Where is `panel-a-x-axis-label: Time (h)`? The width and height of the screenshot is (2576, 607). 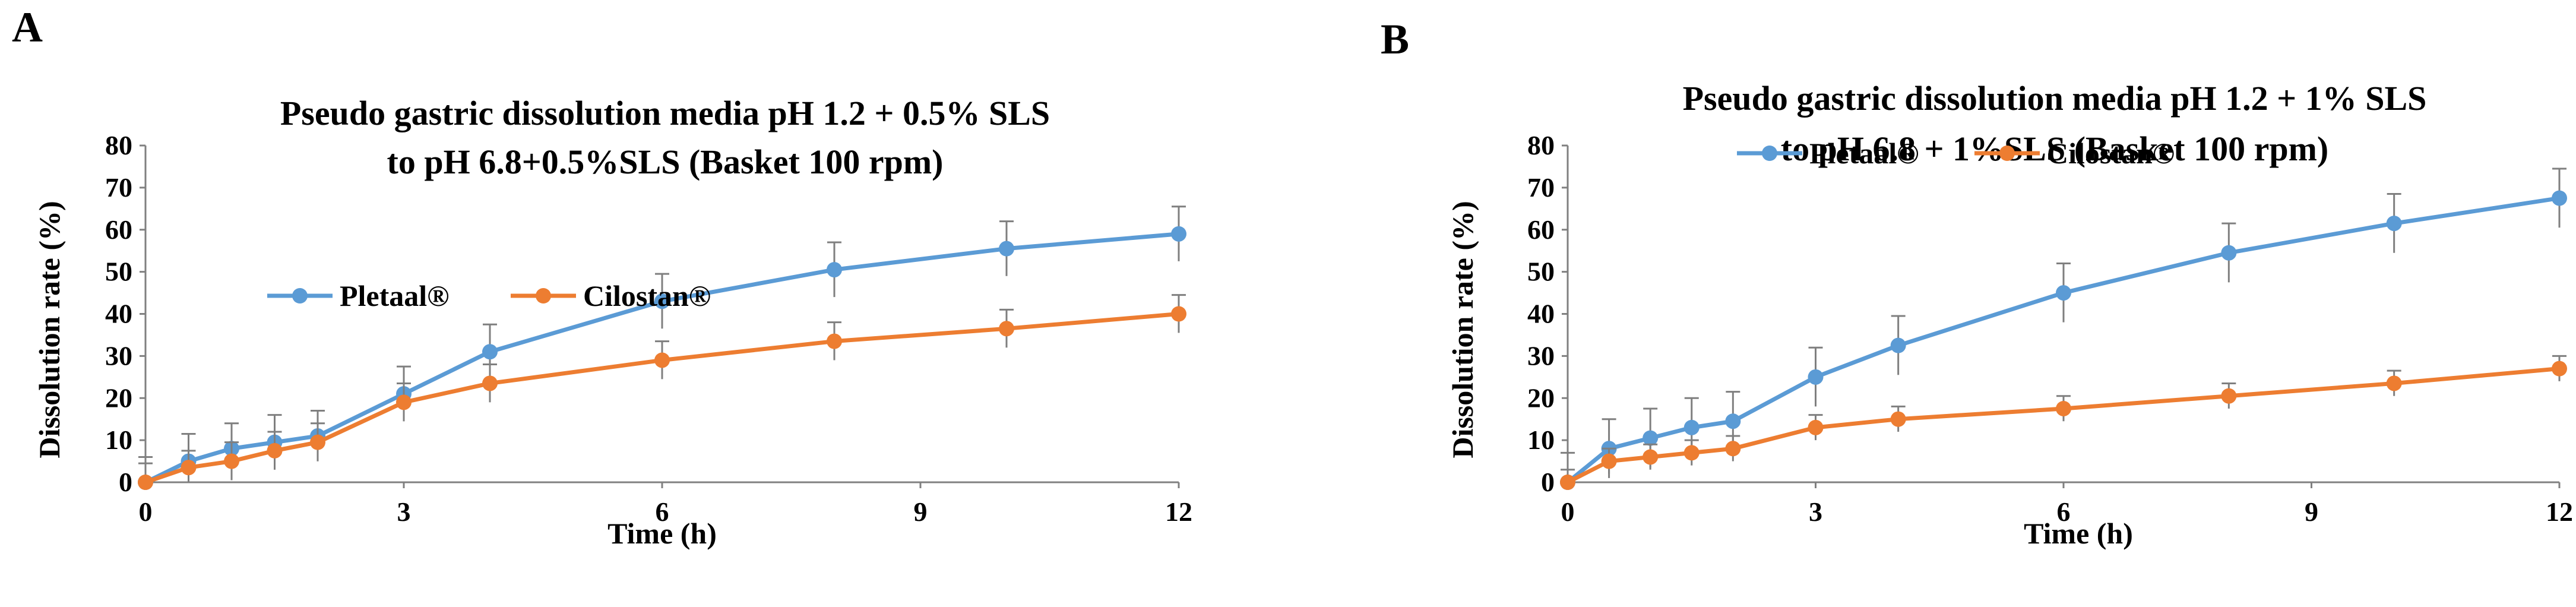 panel-a-x-axis-label: Time (h) is located at coordinates (662, 533).